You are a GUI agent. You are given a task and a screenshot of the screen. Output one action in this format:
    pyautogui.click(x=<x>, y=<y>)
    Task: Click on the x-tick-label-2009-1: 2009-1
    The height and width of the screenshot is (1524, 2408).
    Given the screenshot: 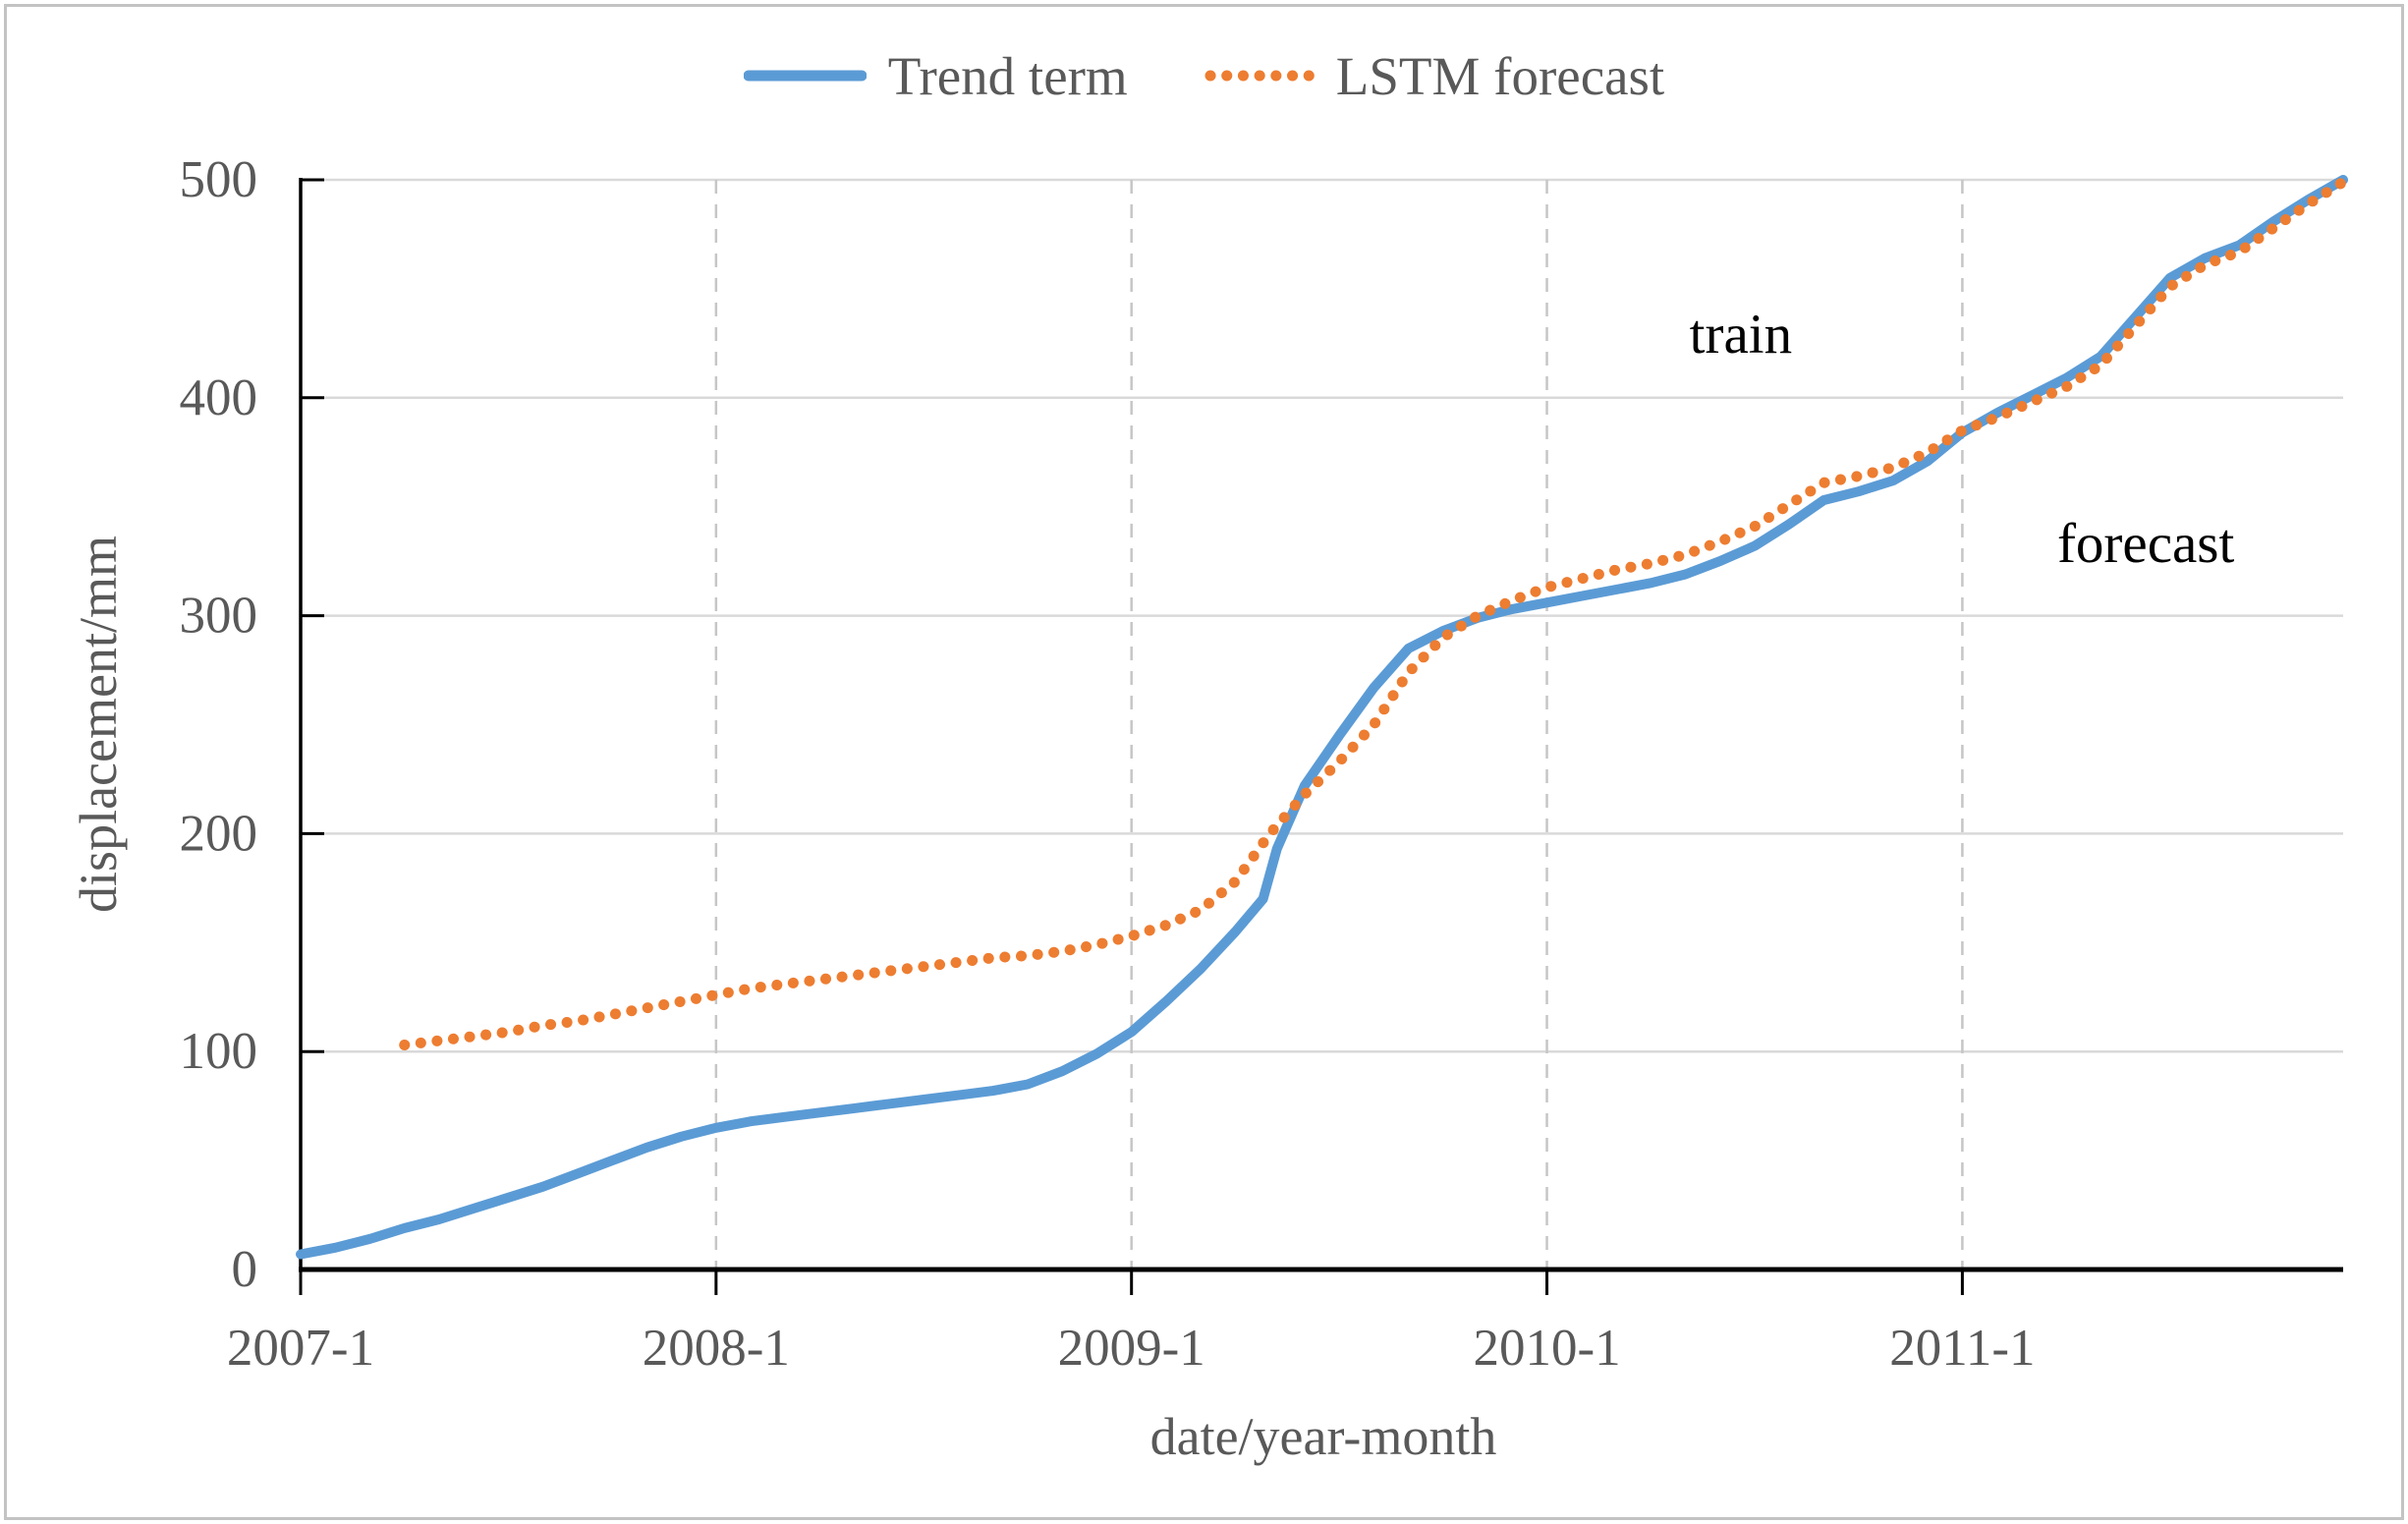 What is the action you would take?
    pyautogui.click(x=1131, y=1348)
    